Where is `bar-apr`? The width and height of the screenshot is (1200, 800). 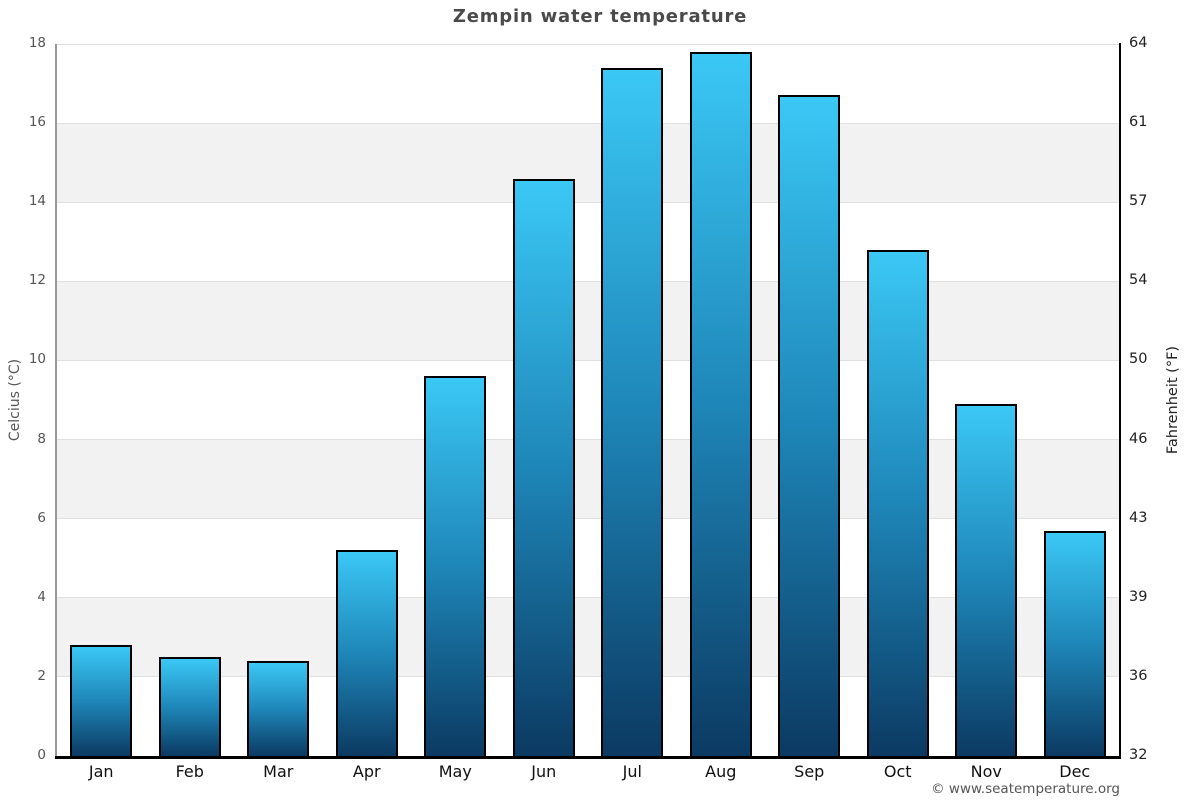
bar-apr is located at coordinates (366, 653).